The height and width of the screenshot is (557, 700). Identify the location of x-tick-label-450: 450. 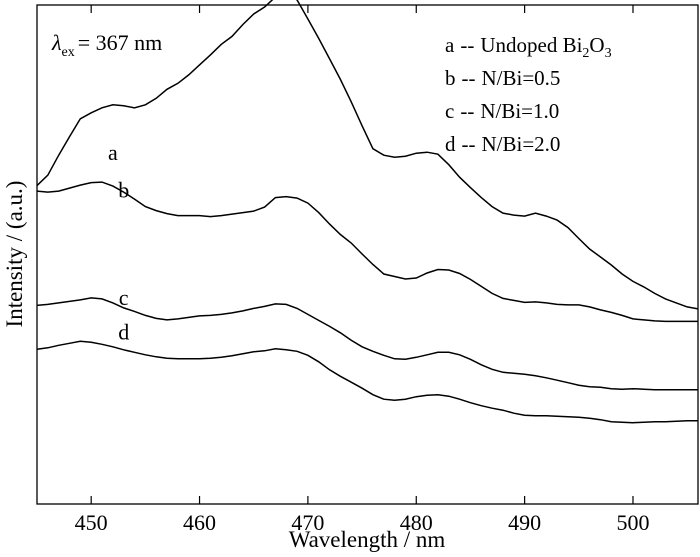
(91, 522).